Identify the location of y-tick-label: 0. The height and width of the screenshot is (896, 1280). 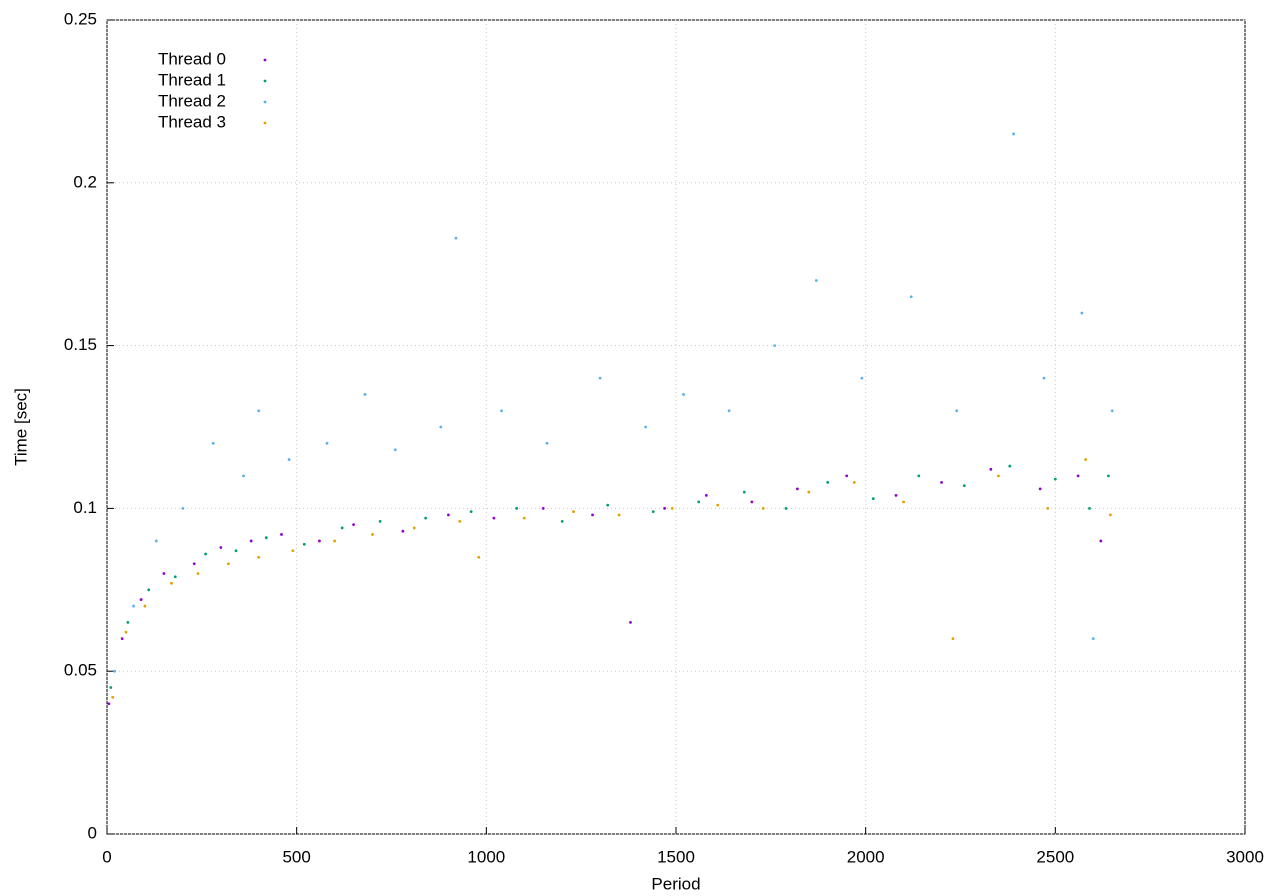
(92, 832).